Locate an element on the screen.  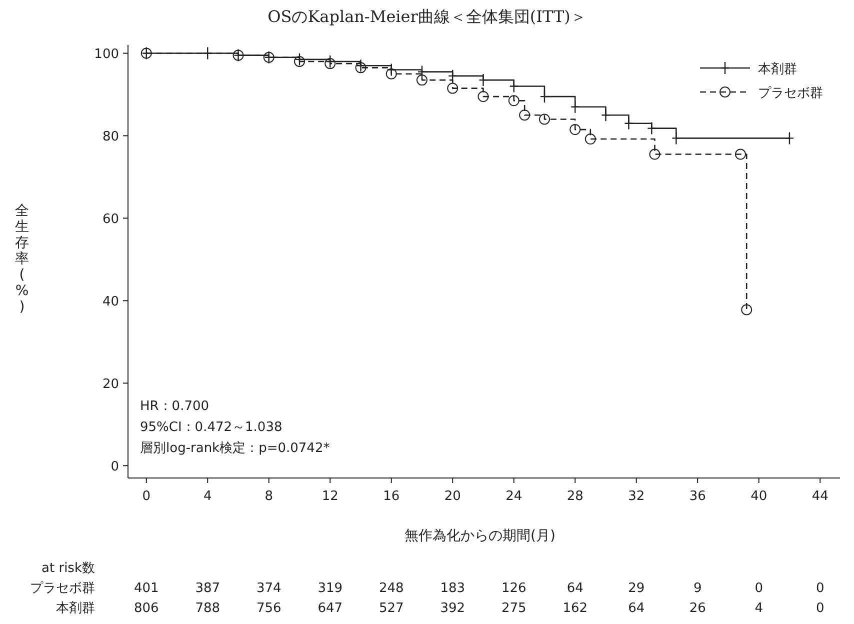
text: 29 is located at coordinates (636, 588).